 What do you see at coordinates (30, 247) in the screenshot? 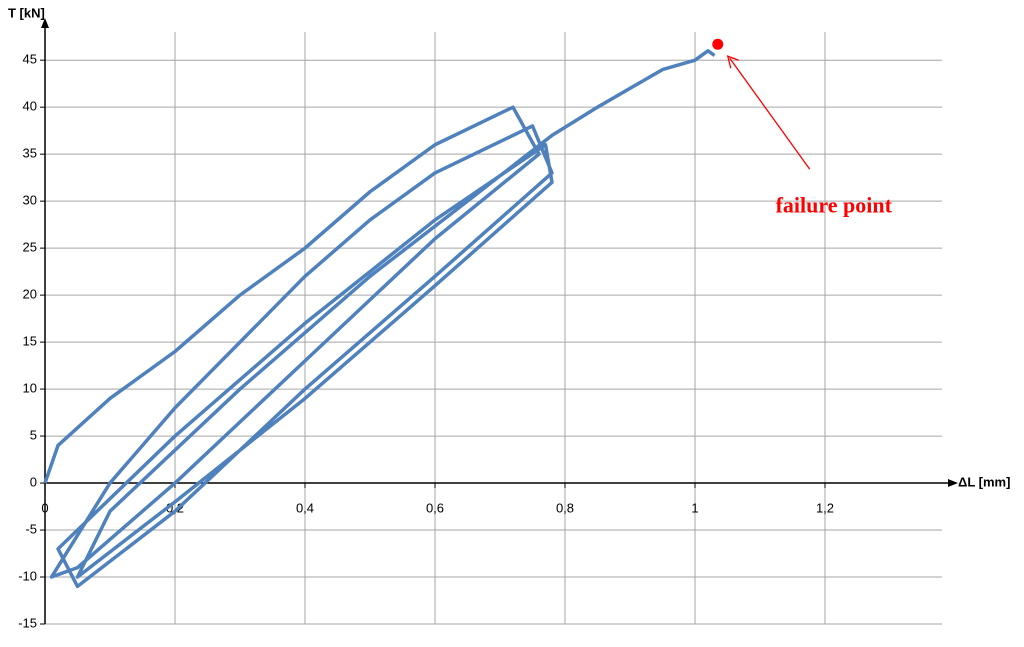
I see `y-tick-label: 25` at bounding box center [30, 247].